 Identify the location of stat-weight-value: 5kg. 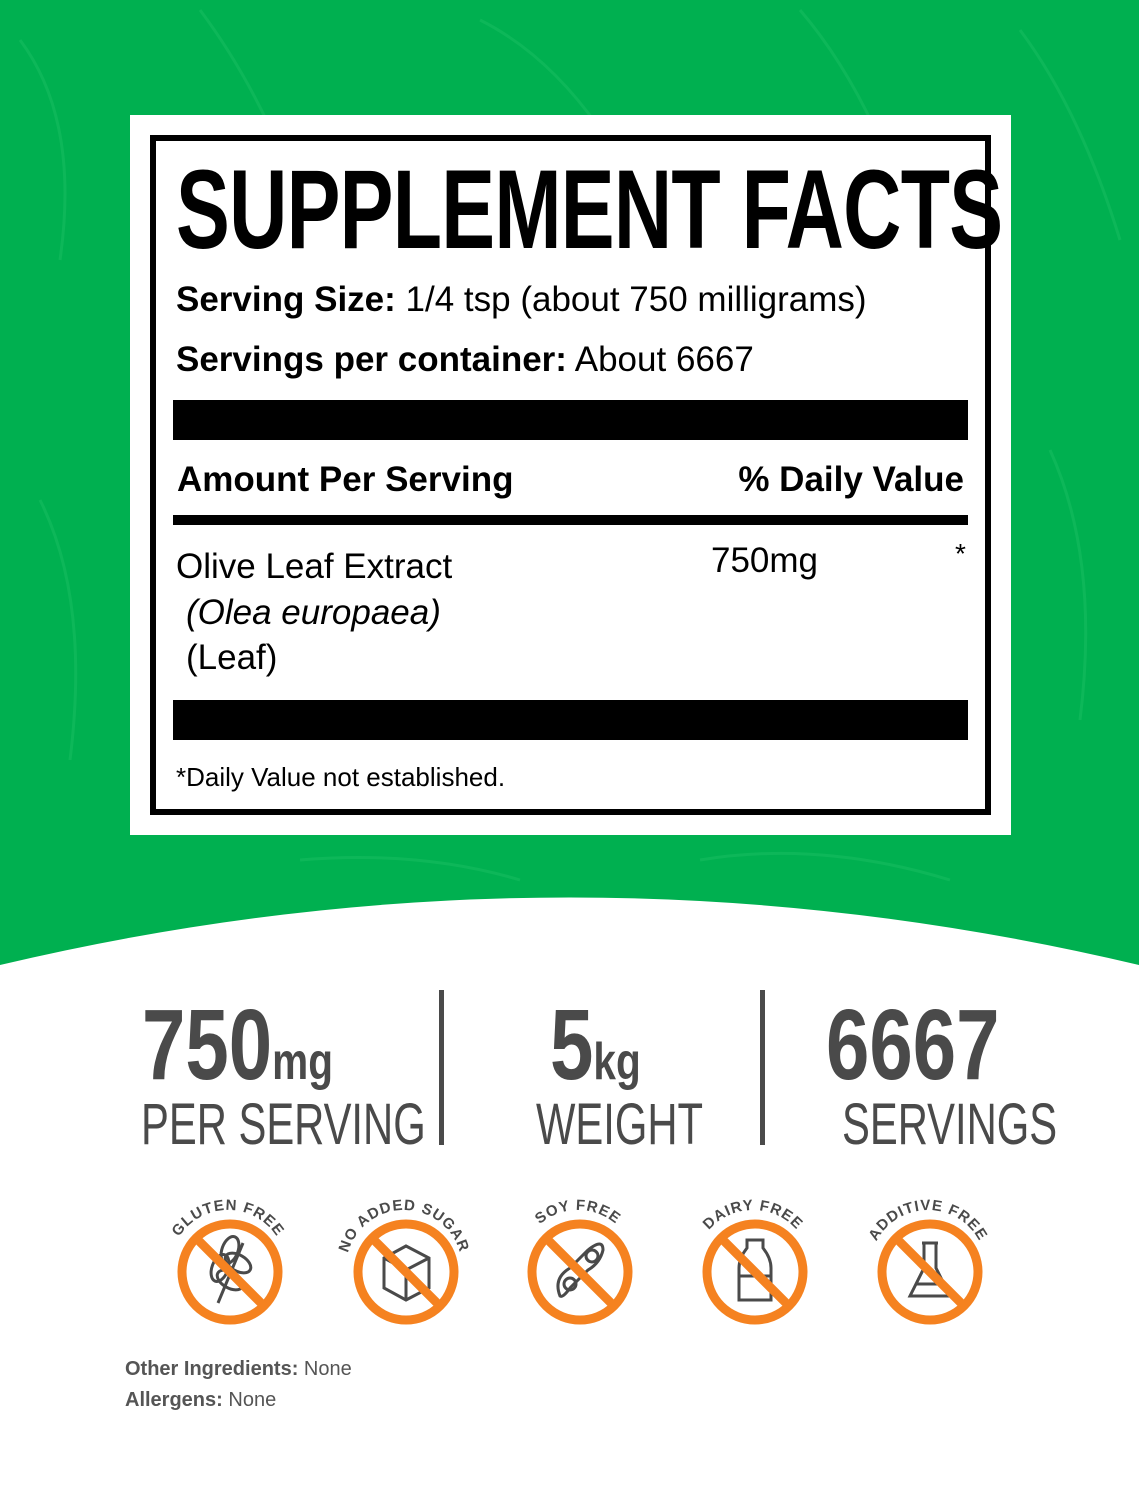
(595, 1053).